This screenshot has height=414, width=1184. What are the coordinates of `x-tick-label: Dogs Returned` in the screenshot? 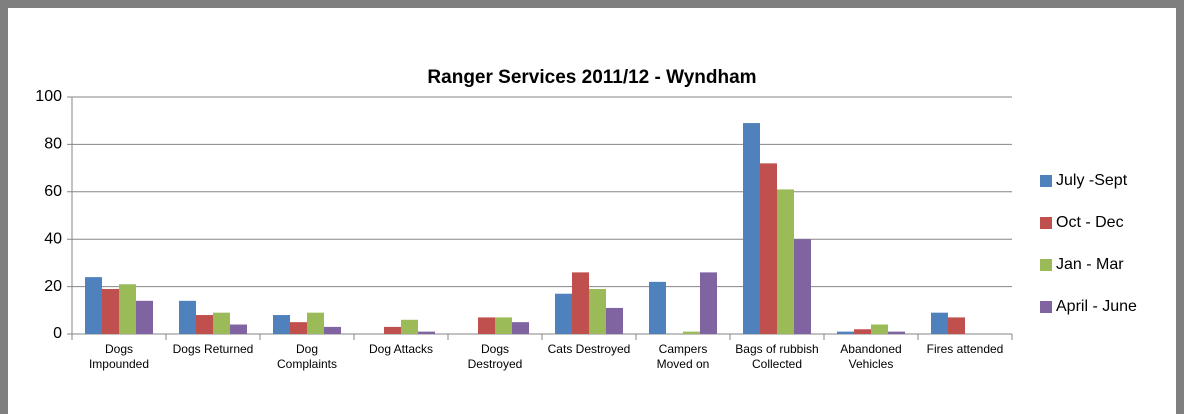 It's located at (213, 349).